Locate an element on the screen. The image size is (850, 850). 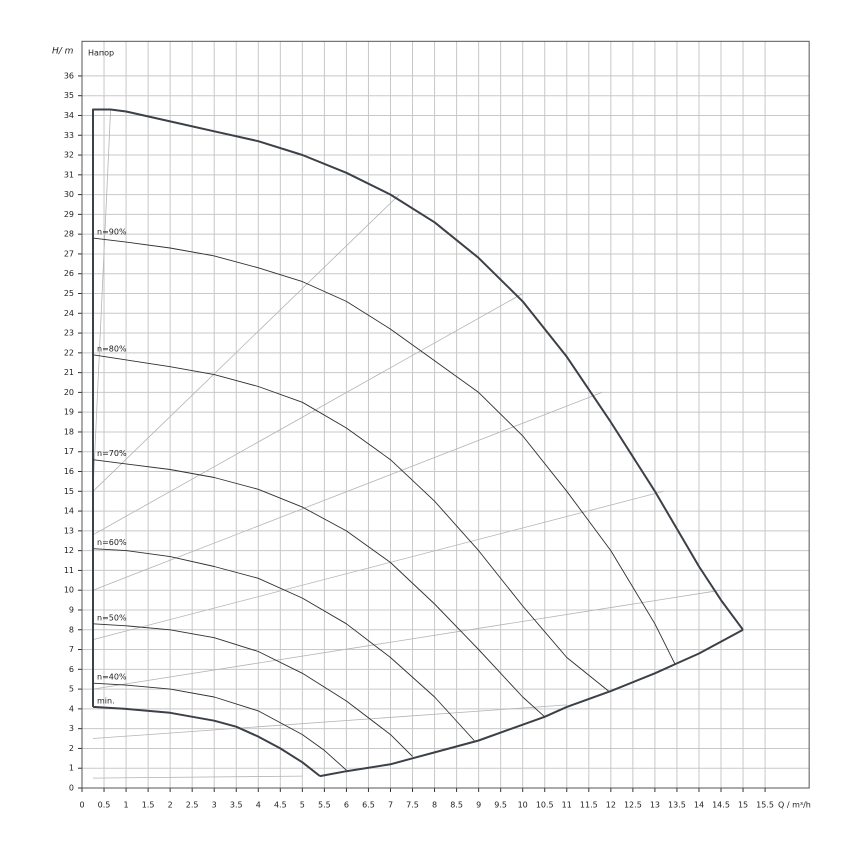
y-tick-label: 18 is located at coordinates (69, 431).